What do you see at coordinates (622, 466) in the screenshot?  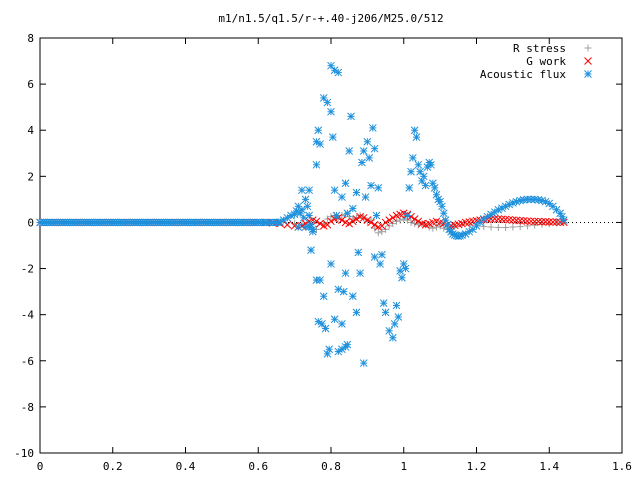 I see `x-tick-label: 1.6` at bounding box center [622, 466].